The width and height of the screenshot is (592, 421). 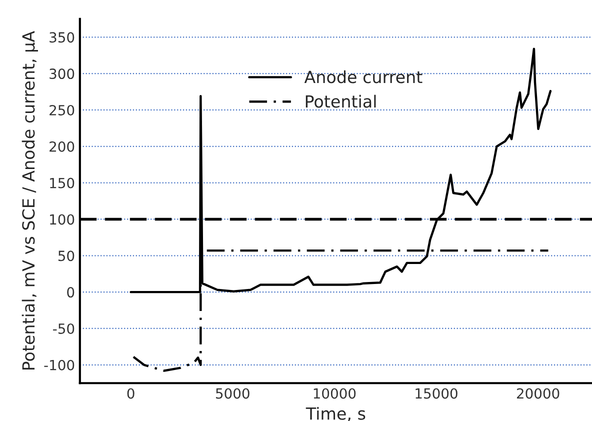 I want to click on y-axis-title: Potential, mV vs SCE / Anode current, μA, so click(x=30, y=200).